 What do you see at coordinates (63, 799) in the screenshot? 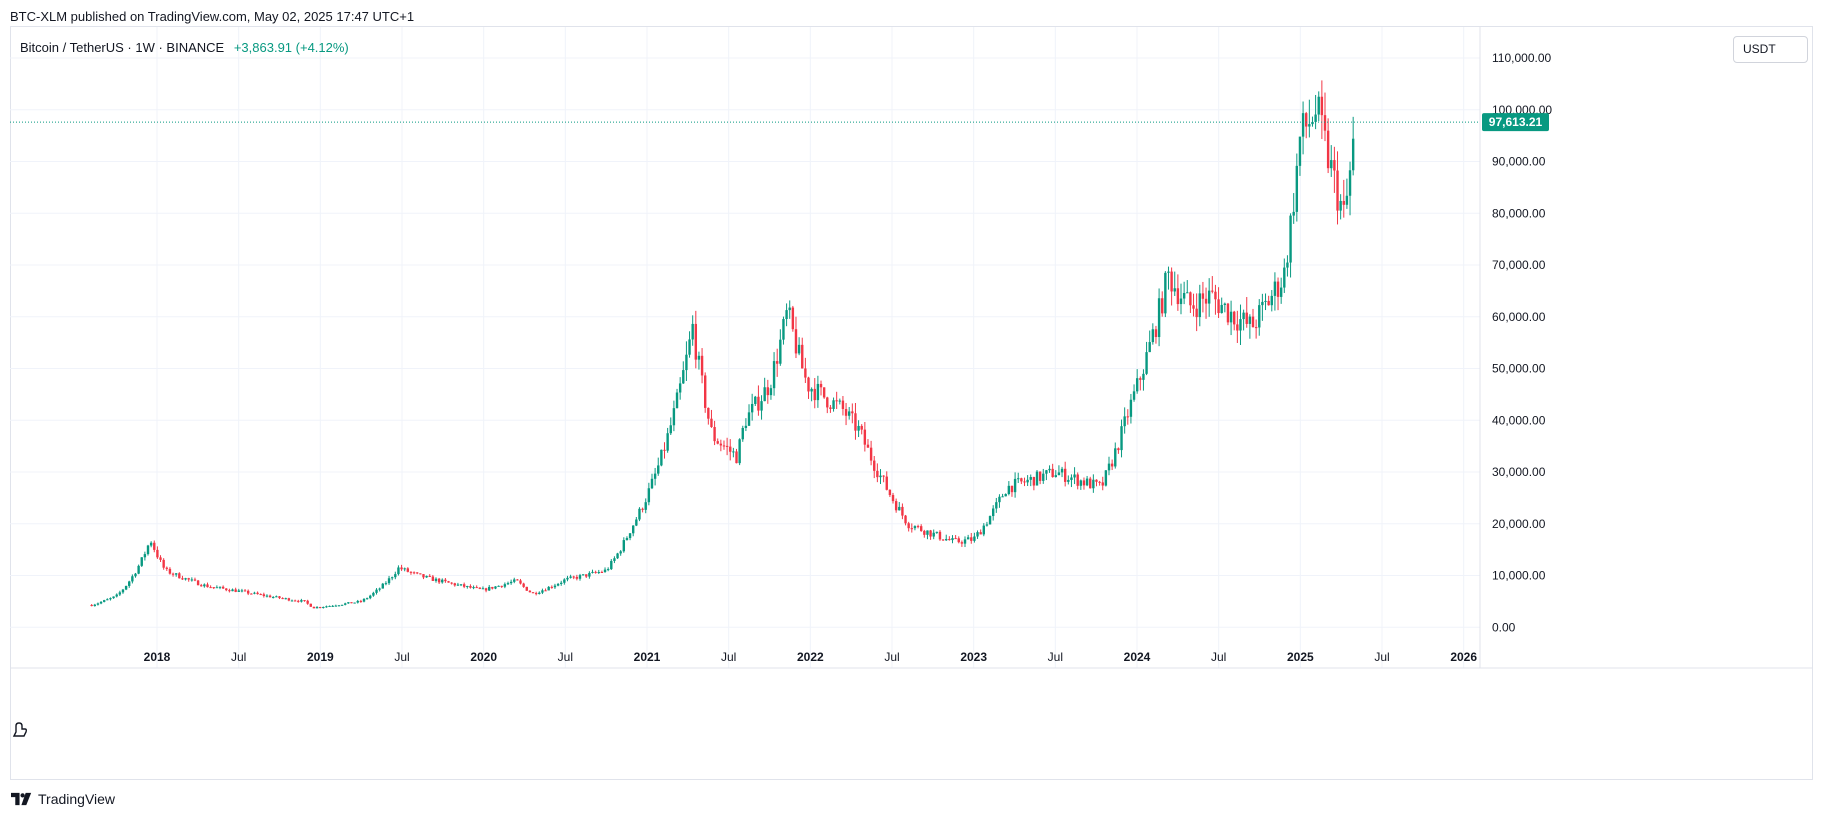
I see `tradingview-logo: TradingView` at bounding box center [63, 799].